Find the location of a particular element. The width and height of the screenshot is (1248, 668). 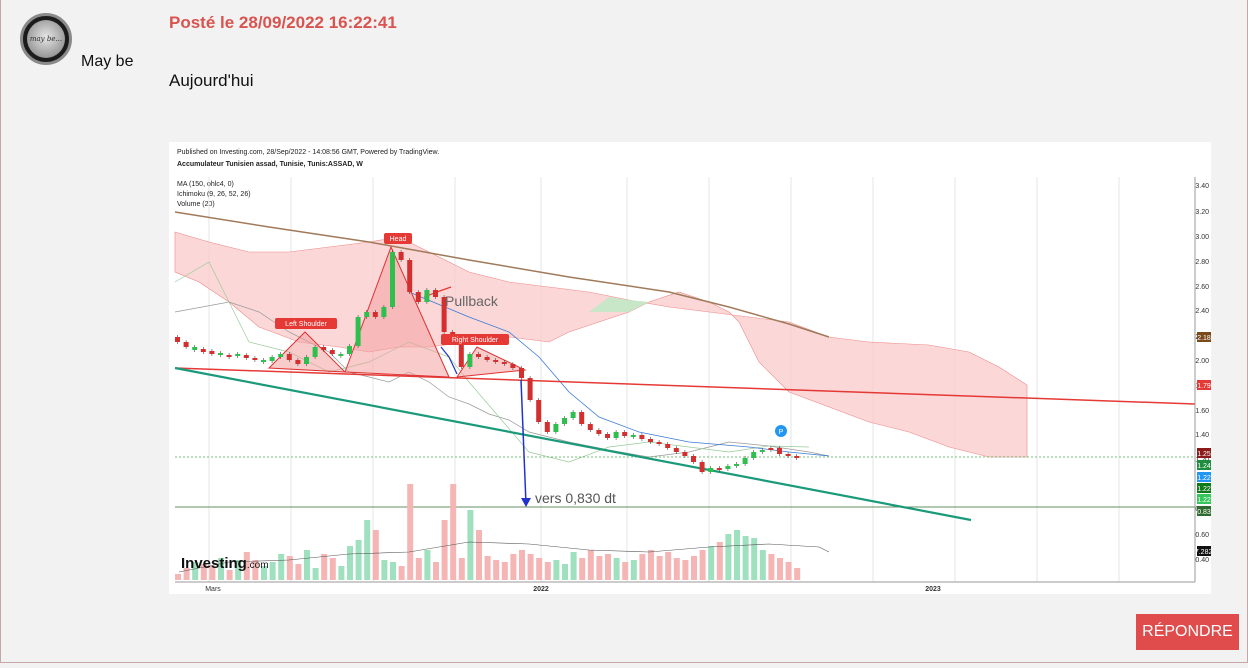

investing-logo: Investing.com is located at coordinates (225, 563).